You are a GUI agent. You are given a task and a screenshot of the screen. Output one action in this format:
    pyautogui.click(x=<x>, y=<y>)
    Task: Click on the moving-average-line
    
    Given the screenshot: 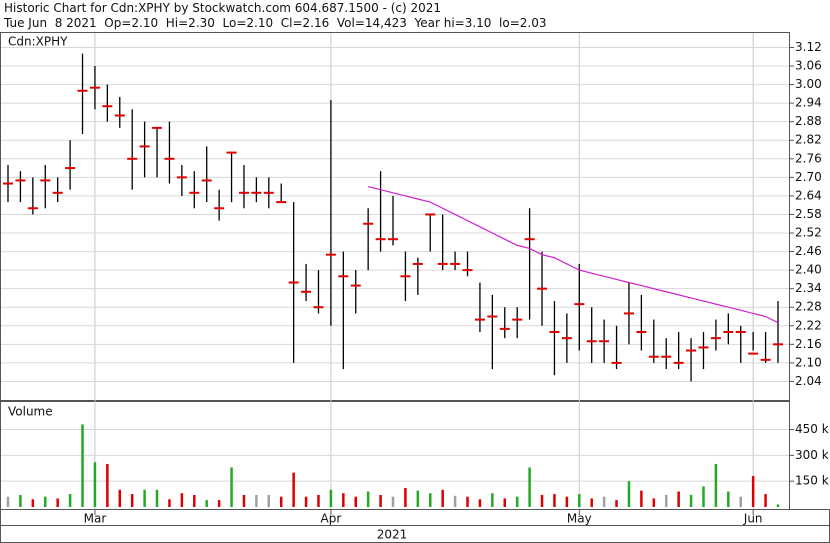 What is the action you would take?
    pyautogui.click(x=573, y=255)
    